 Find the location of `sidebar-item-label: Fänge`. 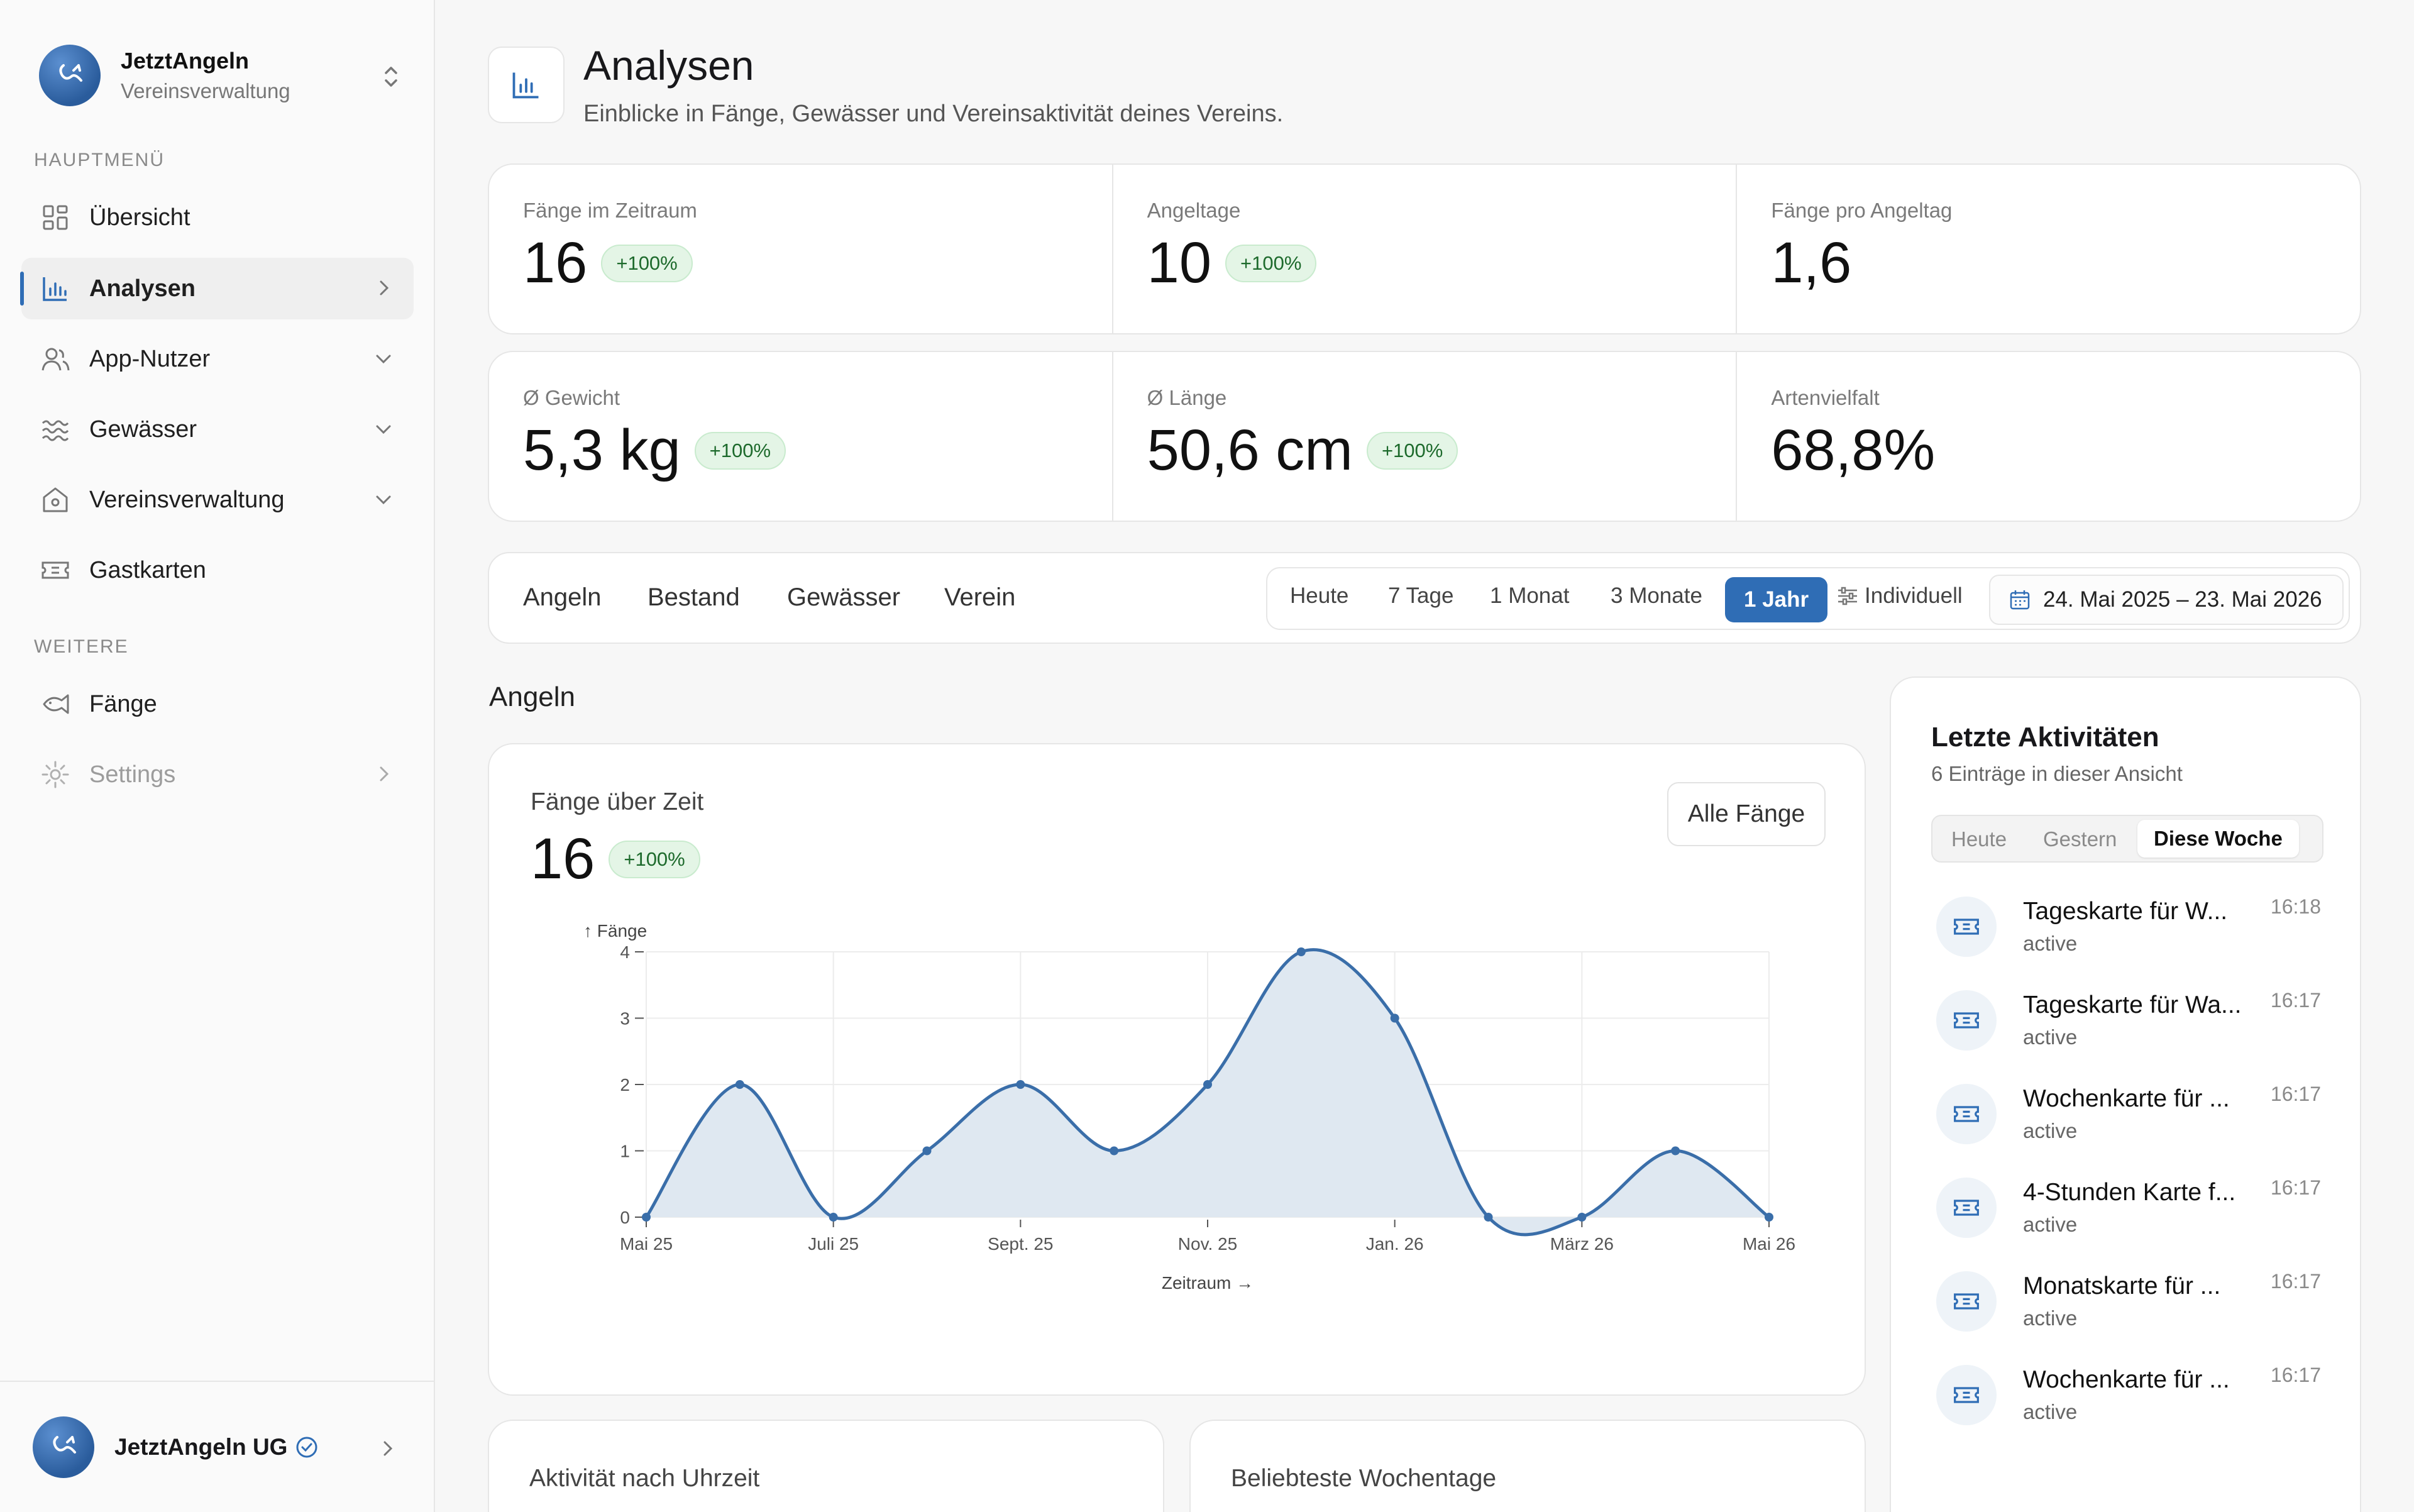

sidebar-item-label: Fänge is located at coordinates (123, 703).